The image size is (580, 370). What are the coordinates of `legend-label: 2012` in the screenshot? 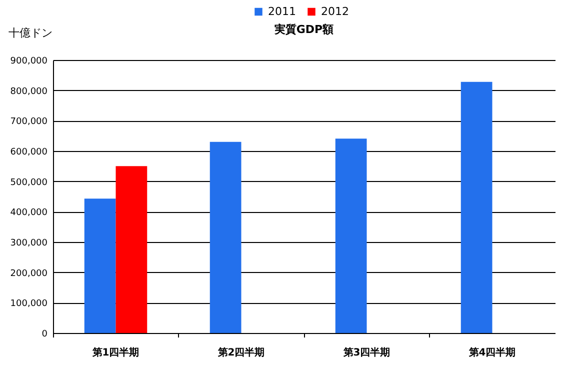 It's located at (335, 11).